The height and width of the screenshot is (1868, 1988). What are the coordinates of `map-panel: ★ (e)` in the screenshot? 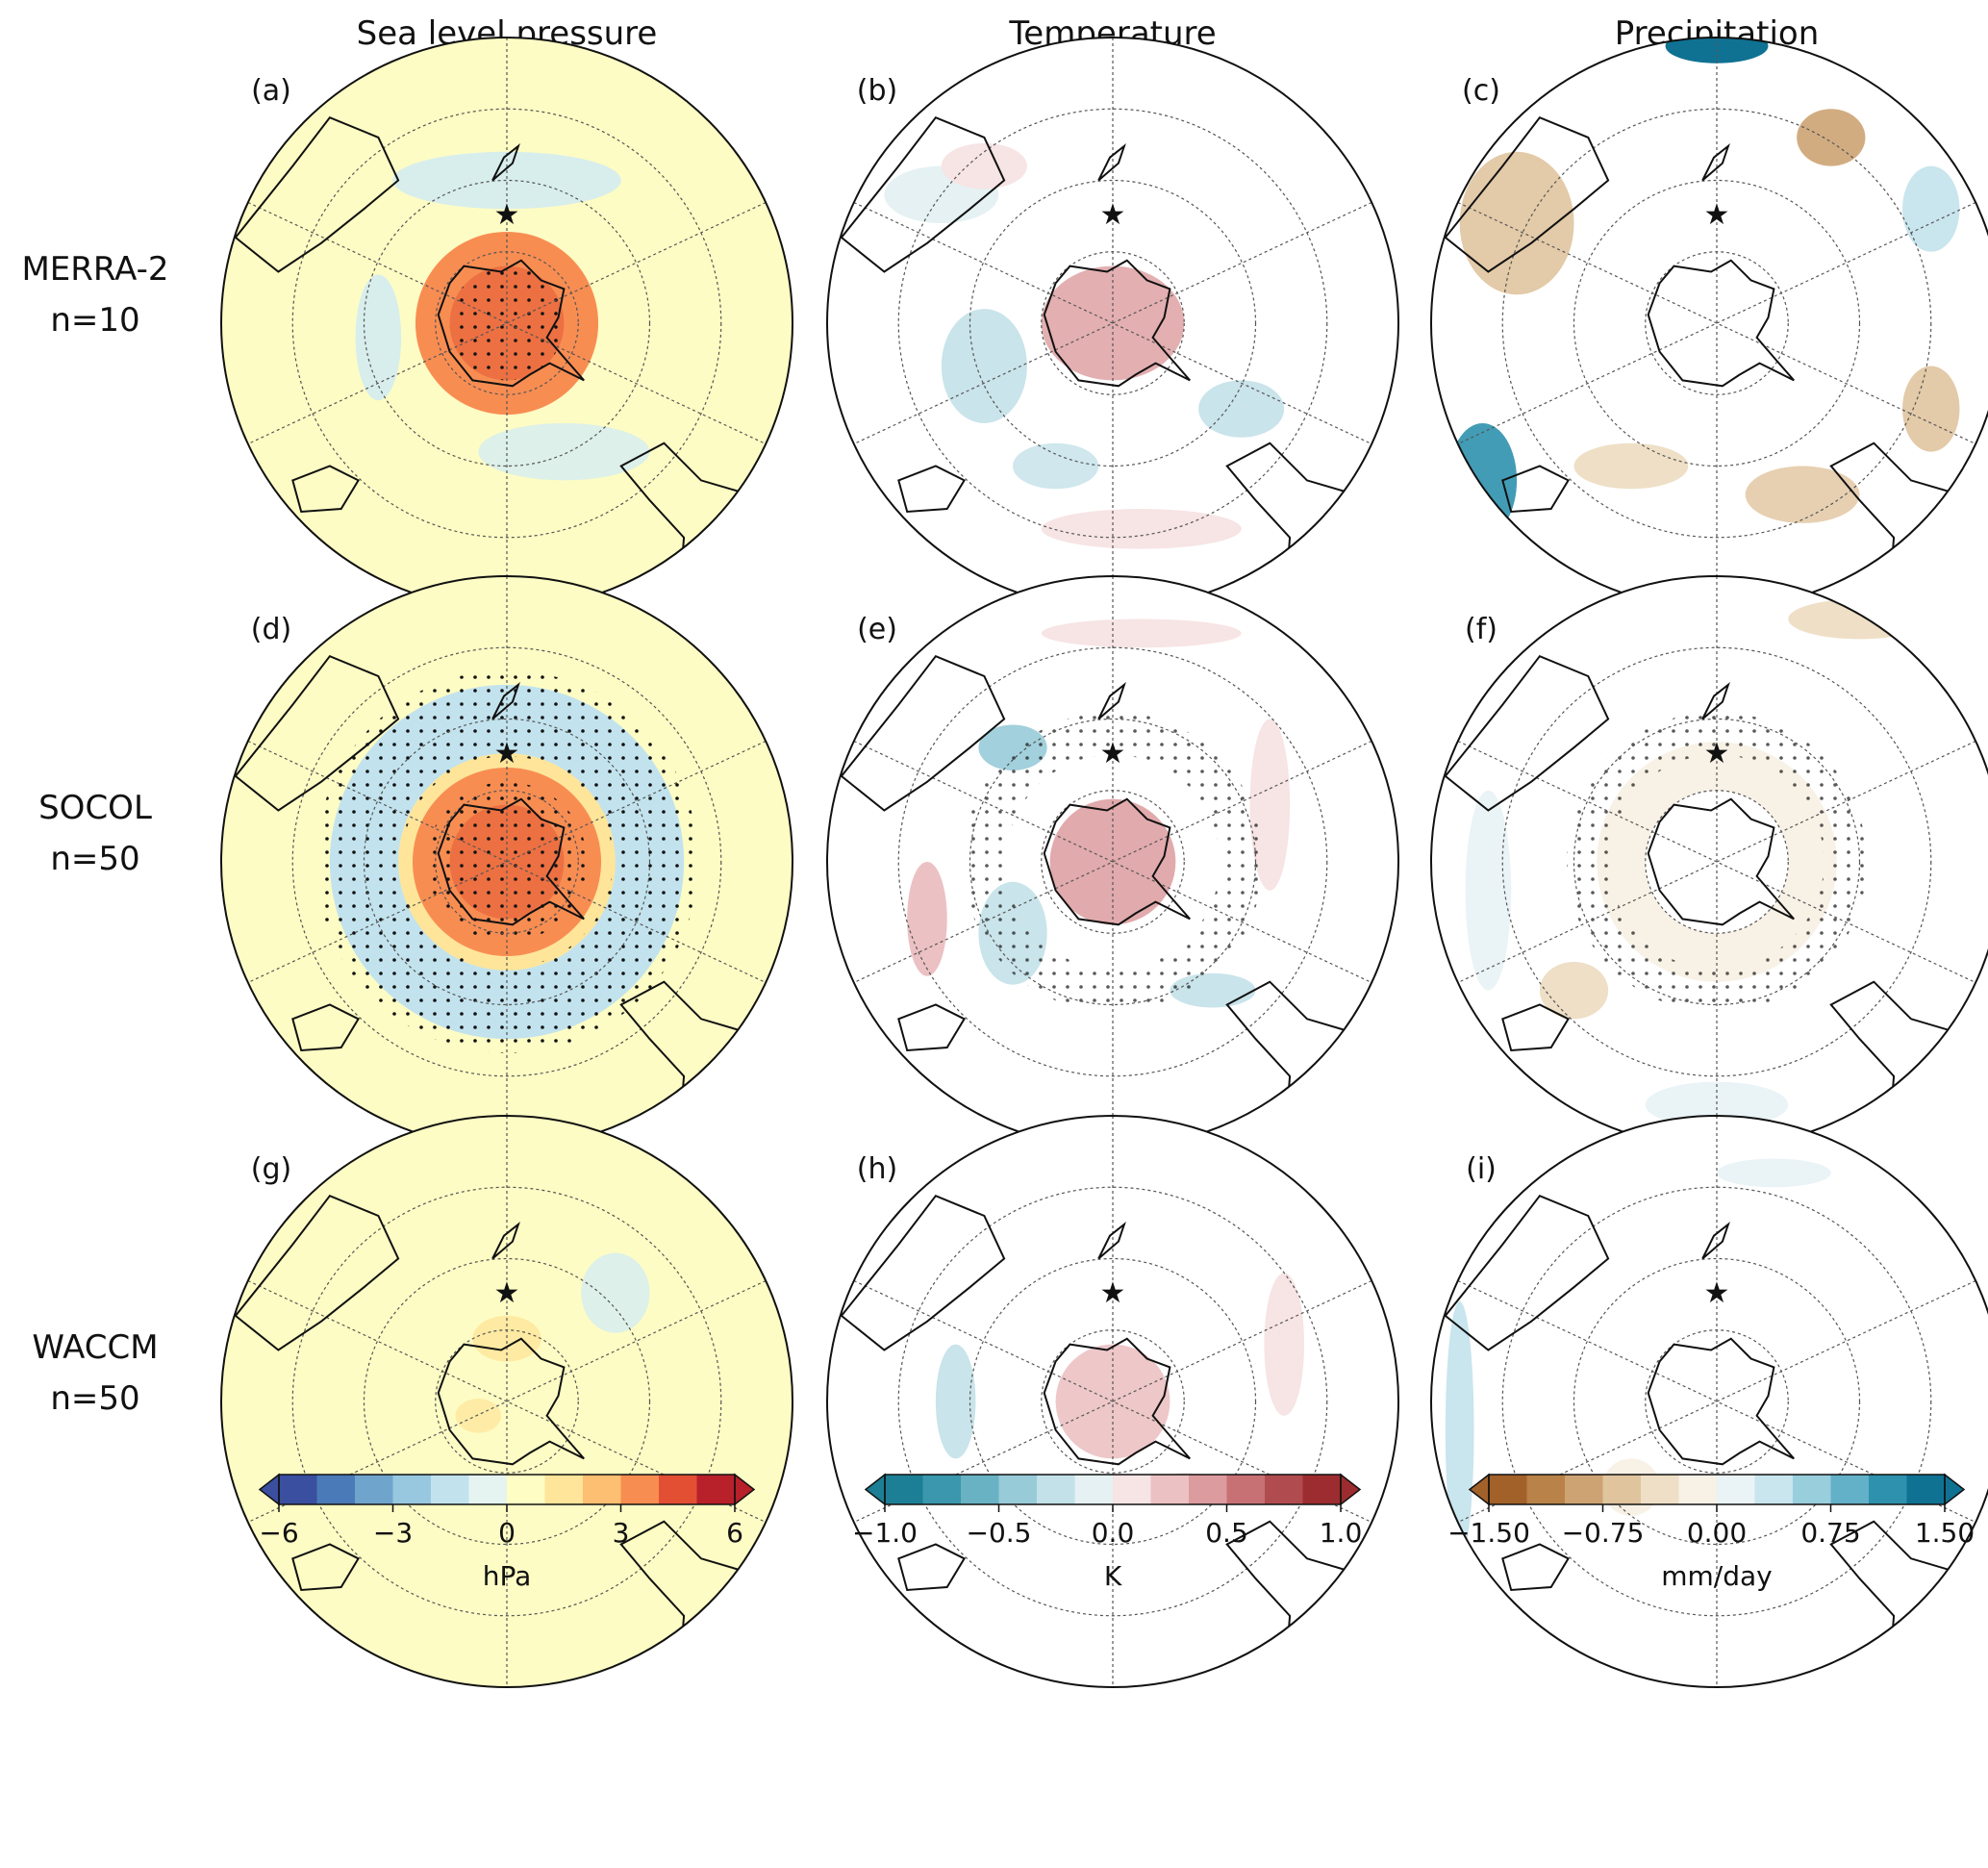 It's located at (1112, 862).